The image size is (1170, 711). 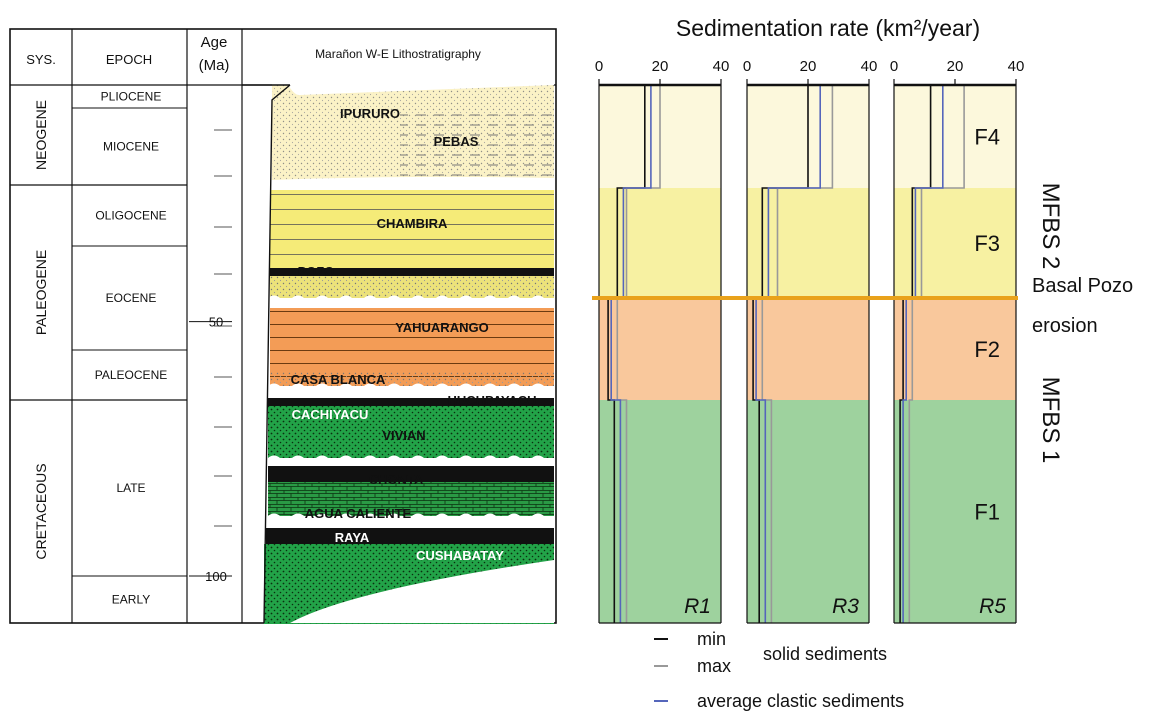 I want to click on age-label-50: 50, so click(x=216, y=322).